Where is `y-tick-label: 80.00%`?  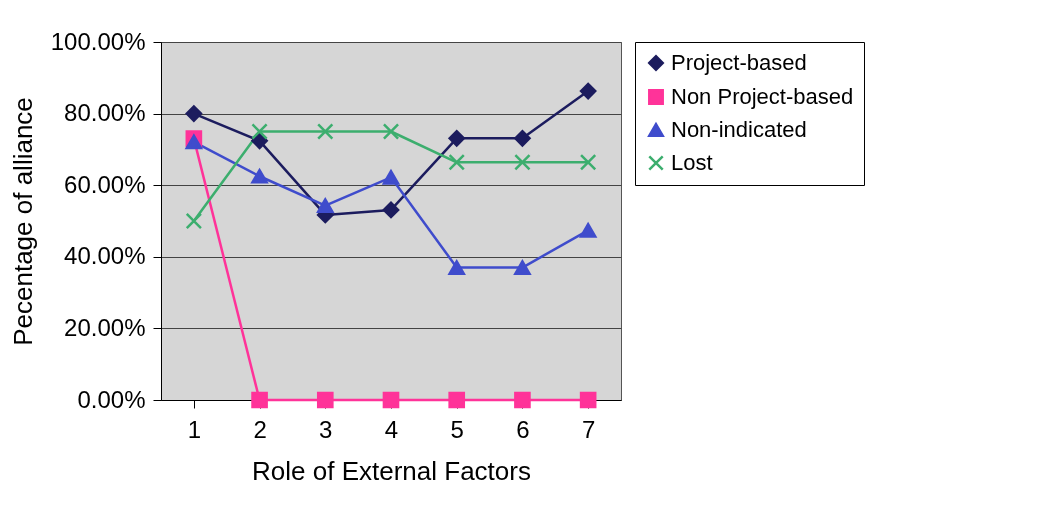 y-tick-label: 80.00% is located at coordinates (105, 113).